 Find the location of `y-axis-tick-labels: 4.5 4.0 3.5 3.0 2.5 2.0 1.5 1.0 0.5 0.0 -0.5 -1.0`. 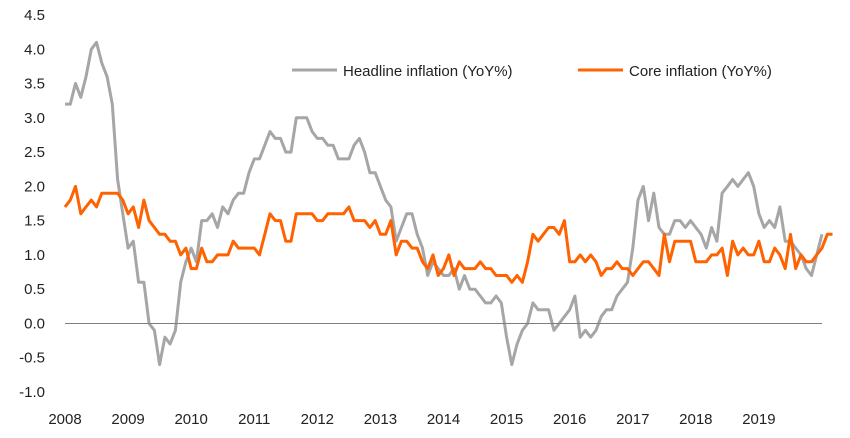

y-axis-tick-labels: 4.5 4.0 3.5 3.0 2.5 2.0 1.5 1.0 0.5 0.0 -0.5 -1.0 is located at coordinates (32, 204).